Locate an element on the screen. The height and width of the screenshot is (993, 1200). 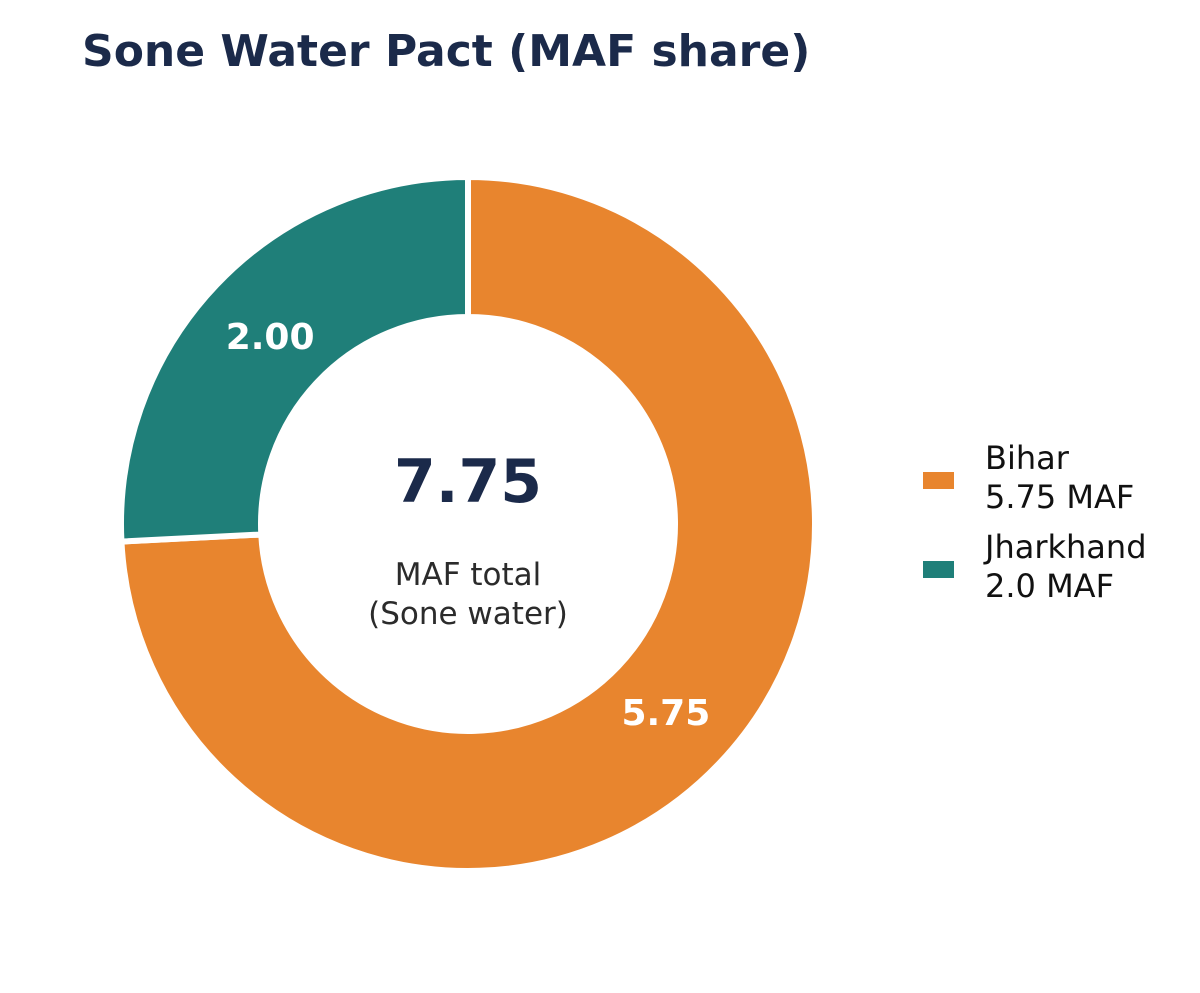
legend-swatch-jharkhand is located at coordinates (938, 569).